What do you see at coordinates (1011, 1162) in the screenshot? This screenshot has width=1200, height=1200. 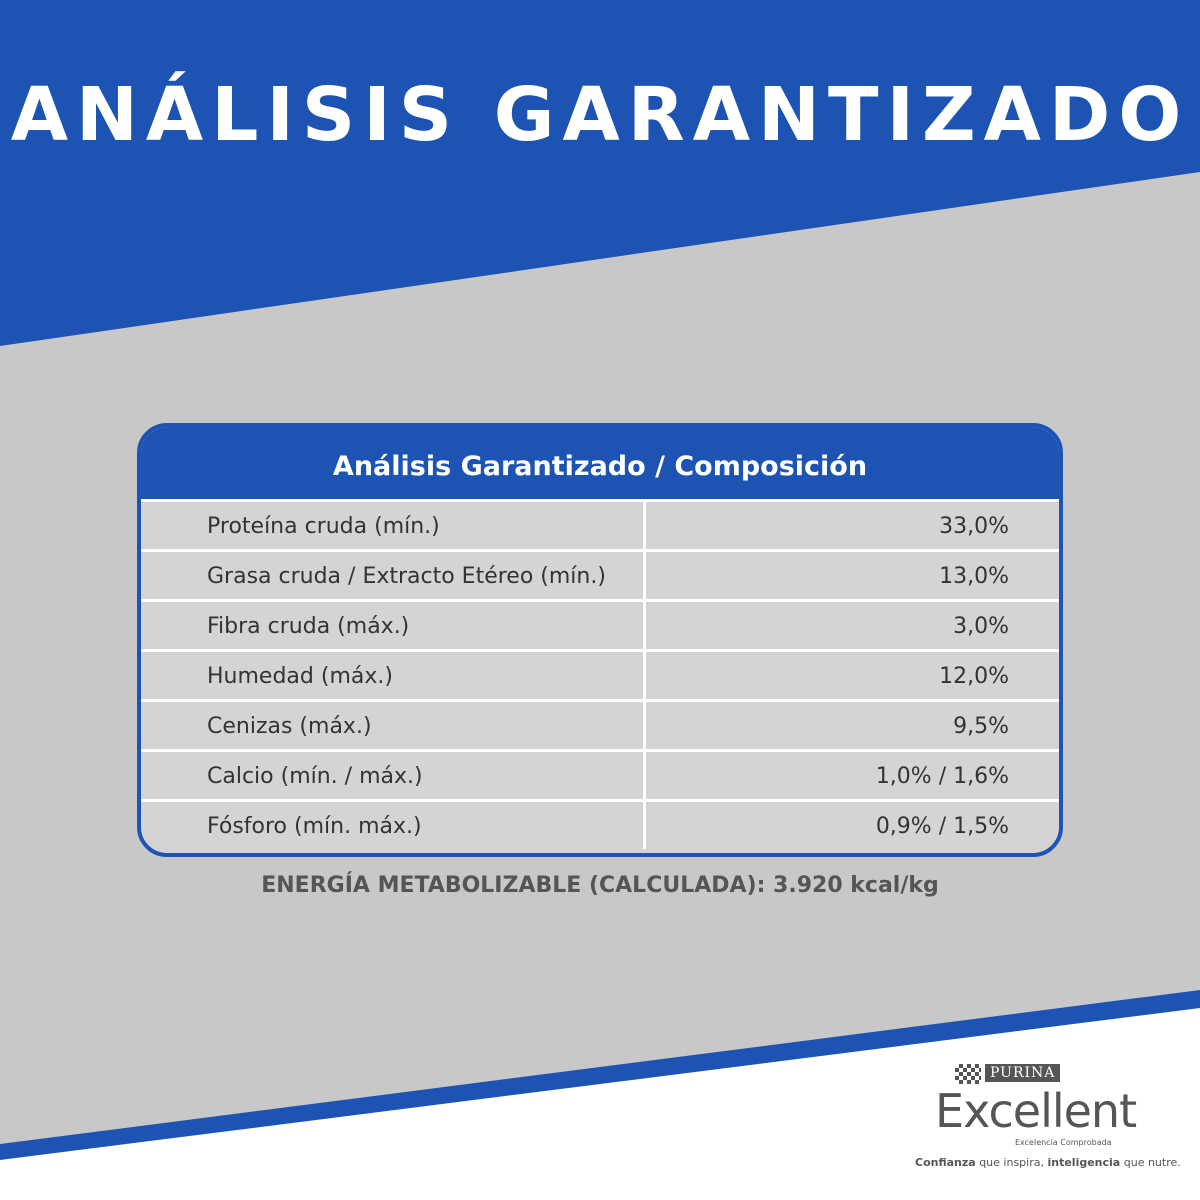 I see `tagline-text: que inspira,` at bounding box center [1011, 1162].